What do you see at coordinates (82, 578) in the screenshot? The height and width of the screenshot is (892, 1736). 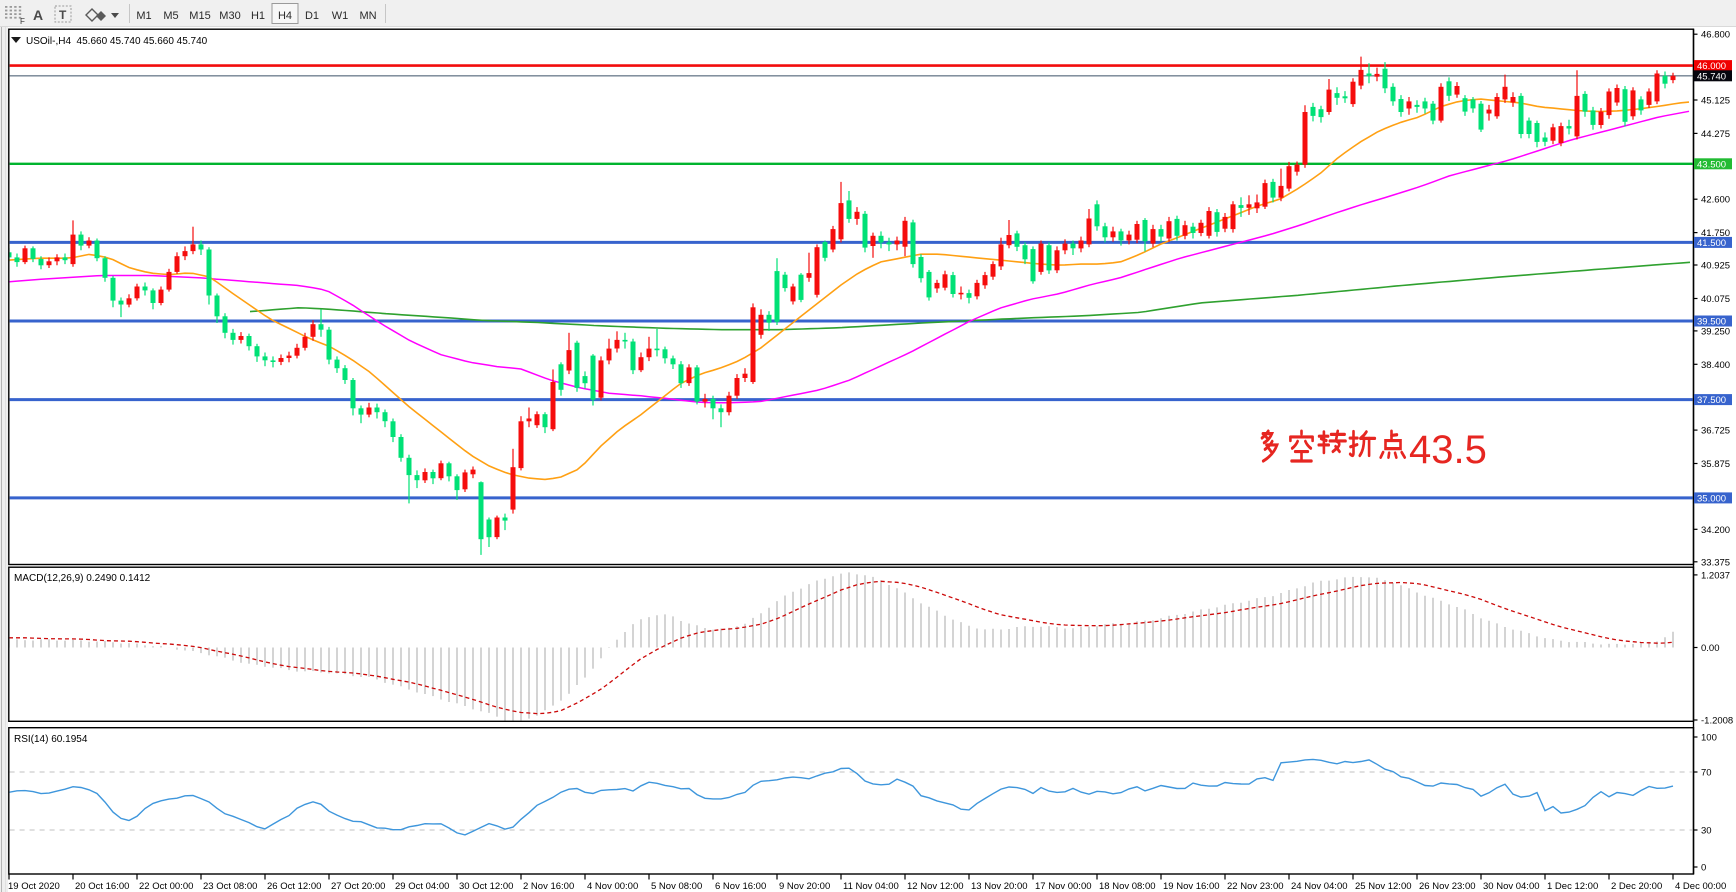 I see `svg-text: MACD(12,26,9) 0.2490 0.1412` at bounding box center [82, 578].